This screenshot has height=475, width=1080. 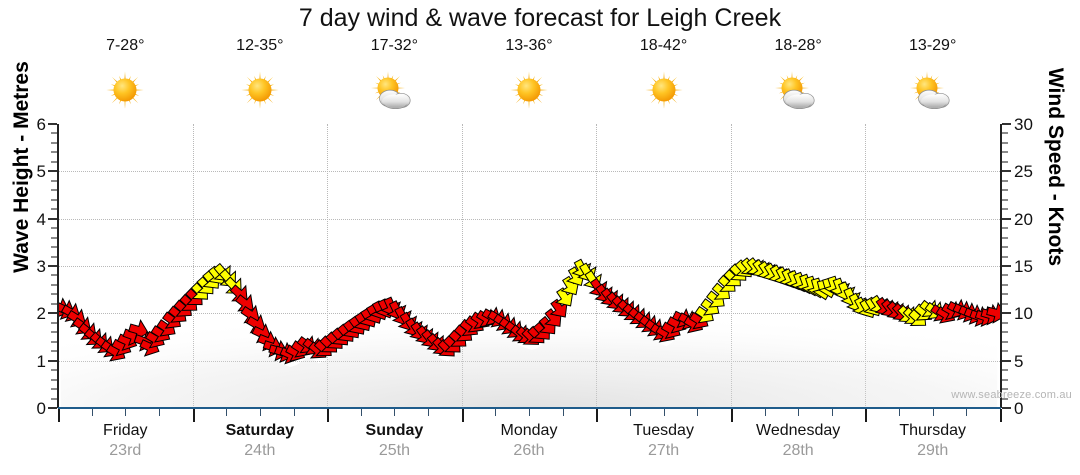 What do you see at coordinates (260, 441) in the screenshot?
I see `day-label-saturday: Saturday 24th` at bounding box center [260, 441].